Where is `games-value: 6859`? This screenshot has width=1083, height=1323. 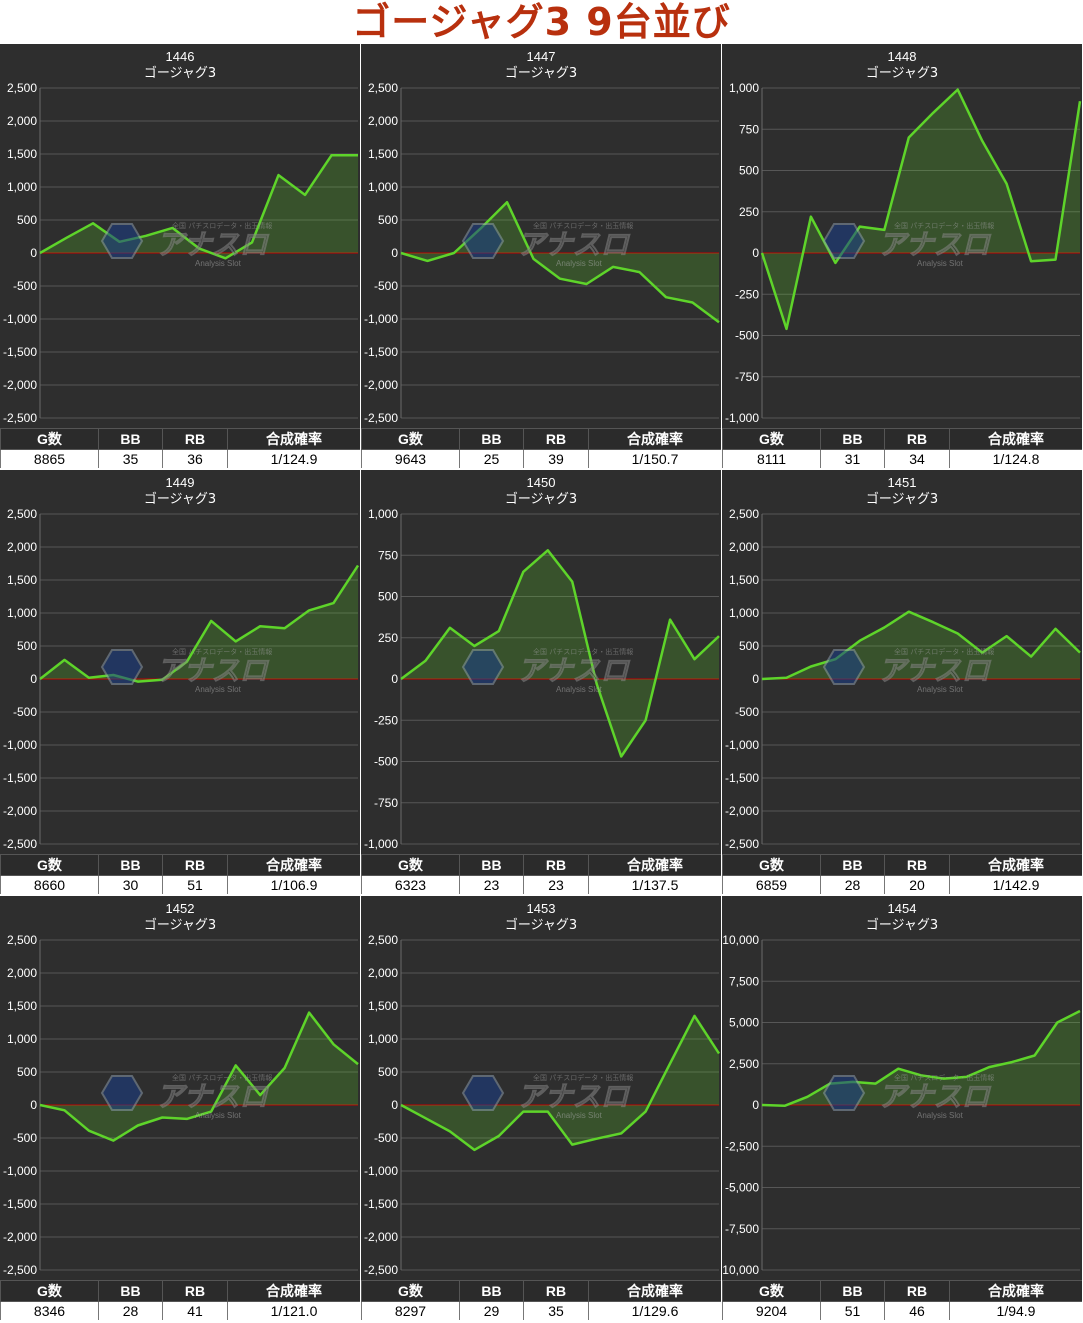 games-value: 6859 is located at coordinates (771, 884).